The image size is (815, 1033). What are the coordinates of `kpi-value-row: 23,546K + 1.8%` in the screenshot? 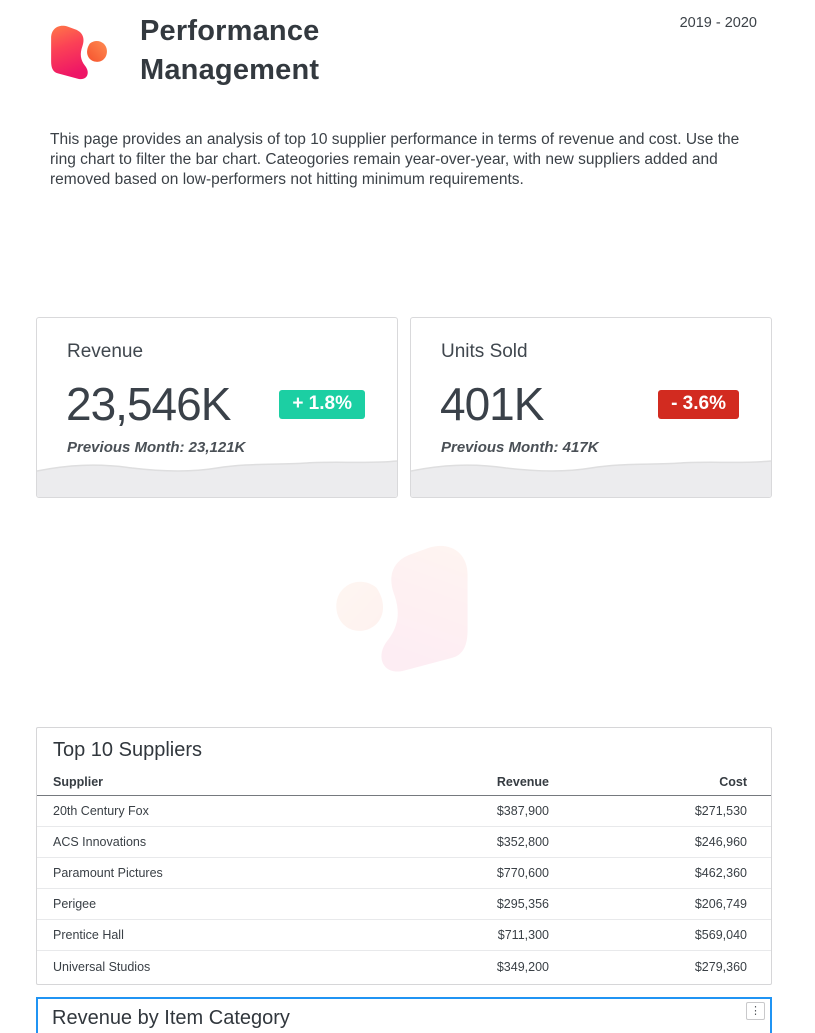 It's located at (231, 404).